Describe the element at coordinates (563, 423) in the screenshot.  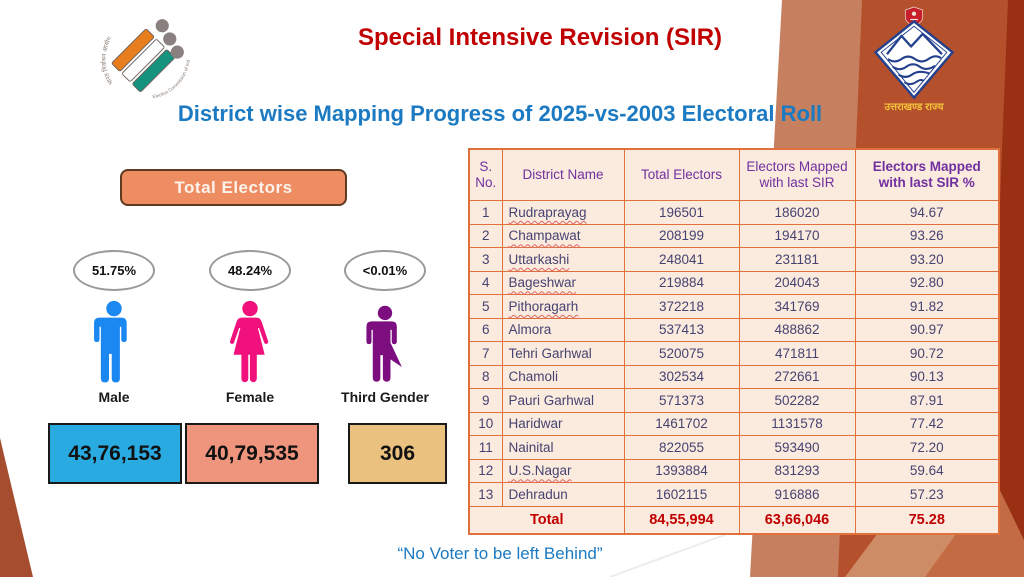
I see `district-cell: Haridwar` at that location.